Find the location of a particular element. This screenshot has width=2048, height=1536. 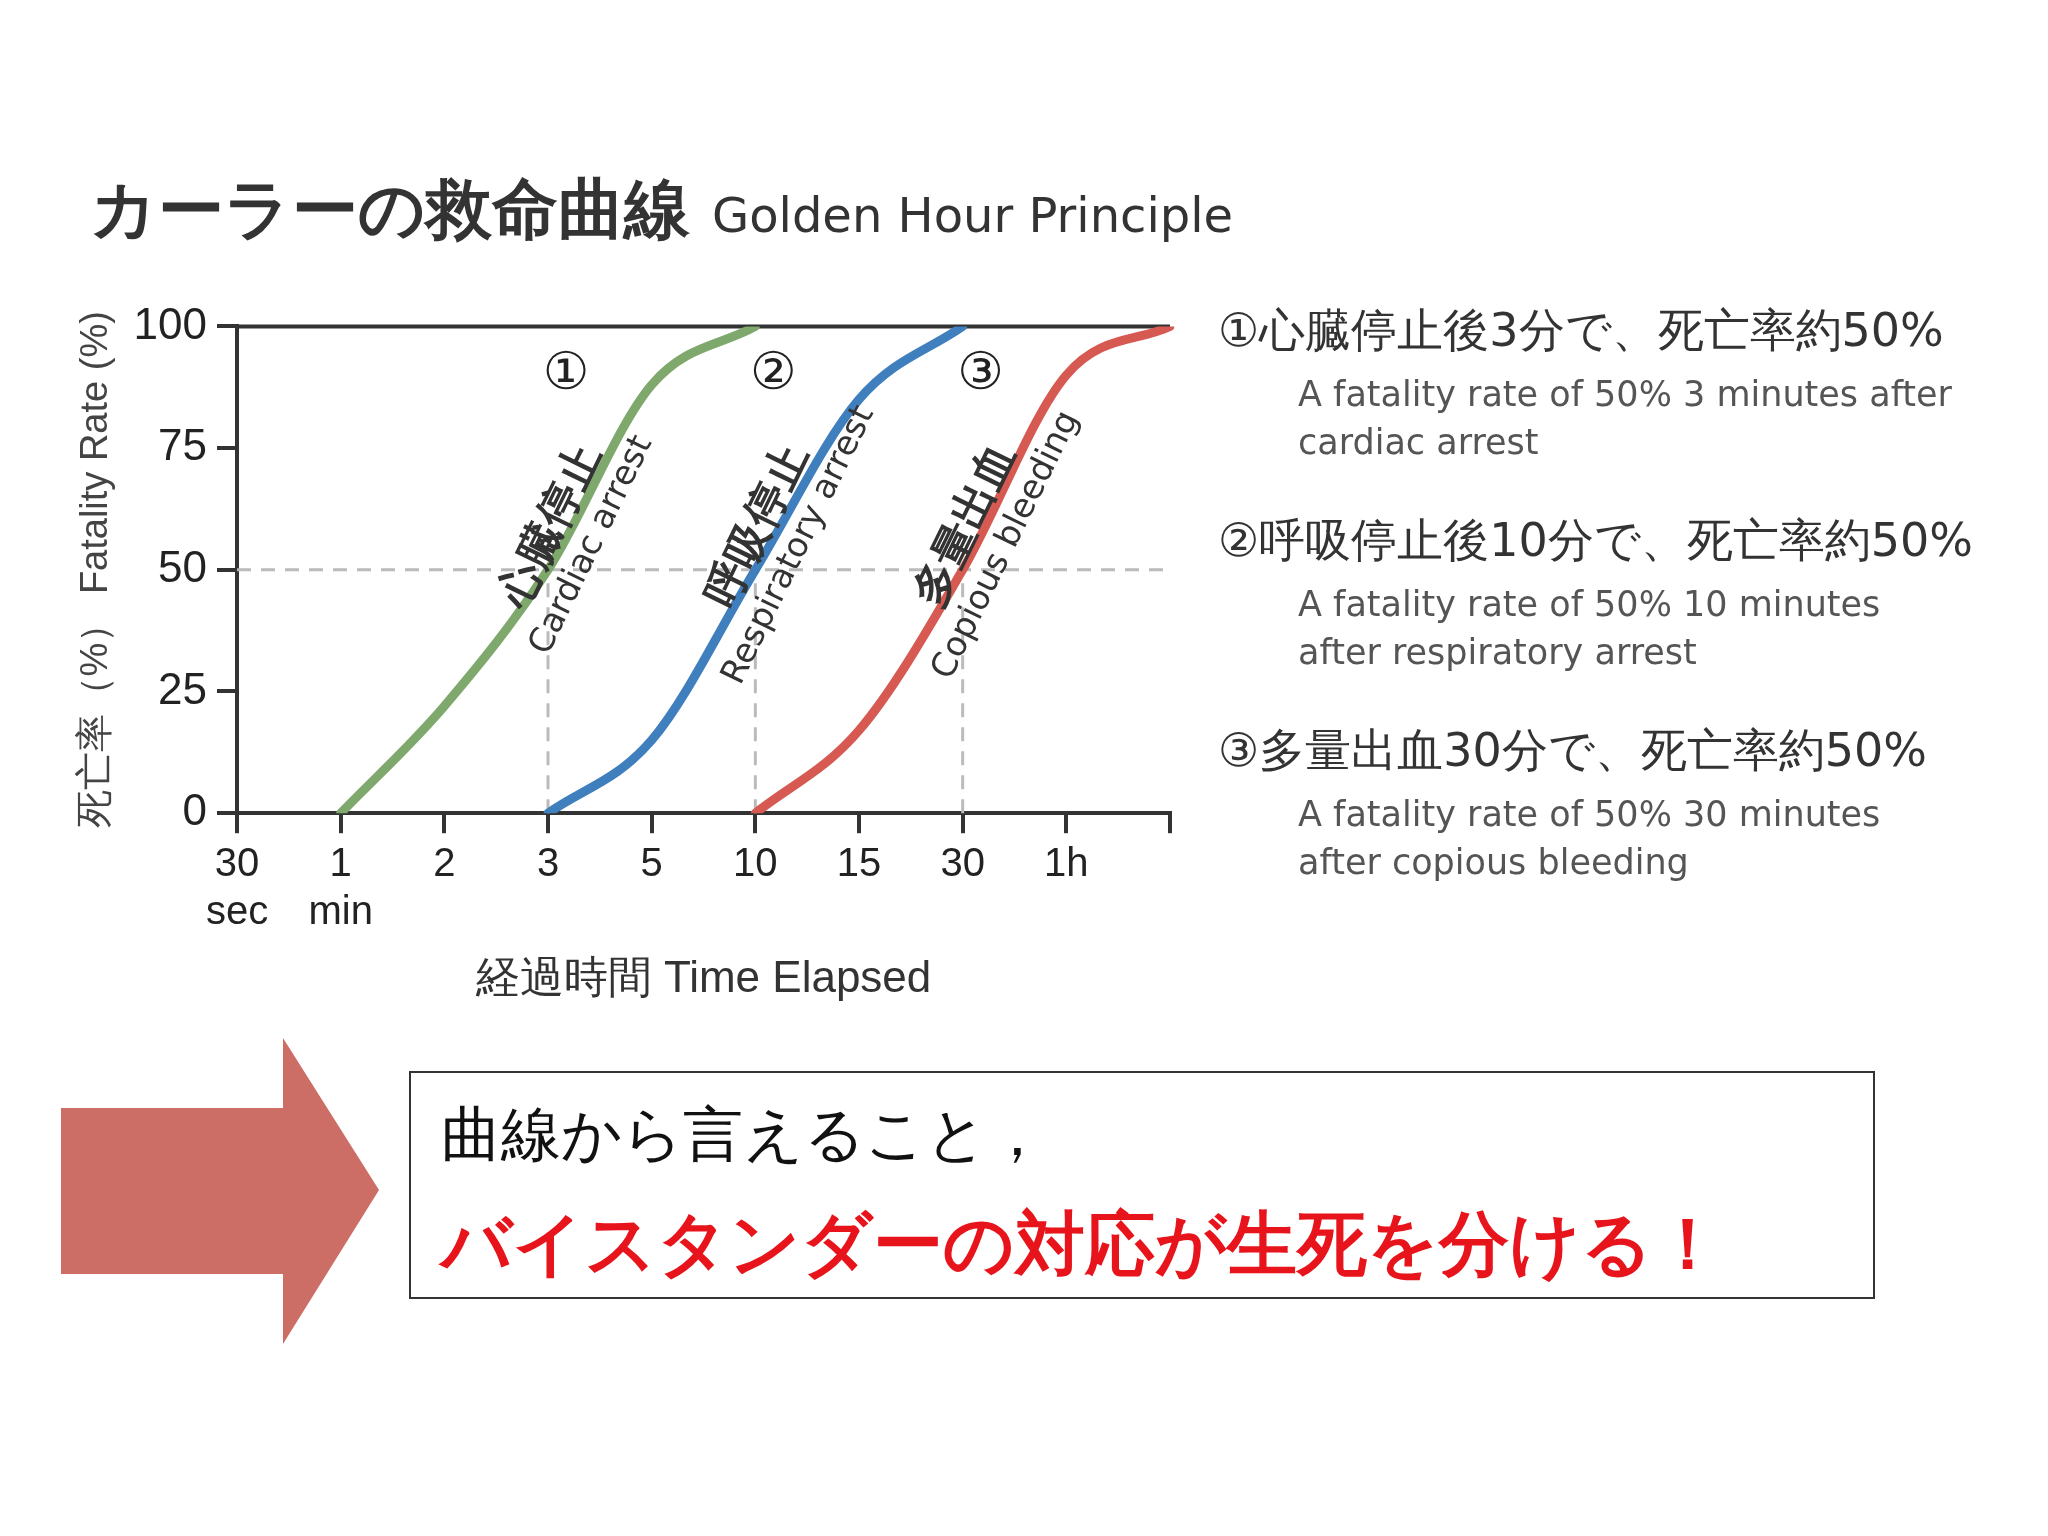

y-tick-label: 100 is located at coordinates (170, 323).